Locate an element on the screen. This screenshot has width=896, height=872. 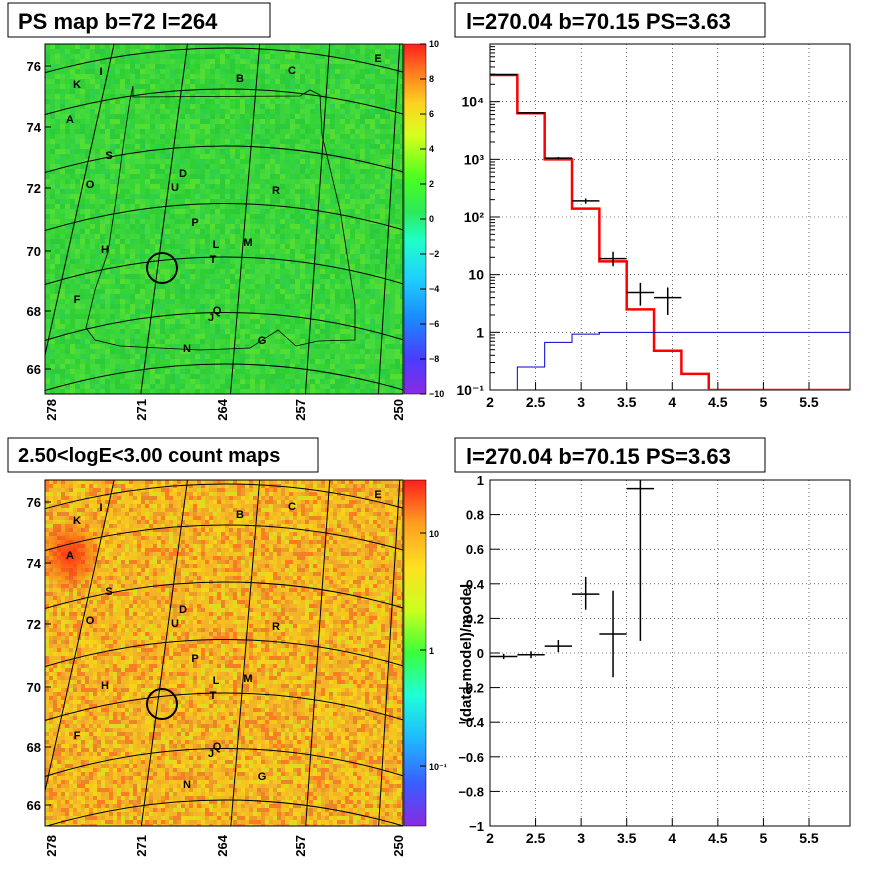
y-tick-label: 10³ is located at coordinates (474, 159).